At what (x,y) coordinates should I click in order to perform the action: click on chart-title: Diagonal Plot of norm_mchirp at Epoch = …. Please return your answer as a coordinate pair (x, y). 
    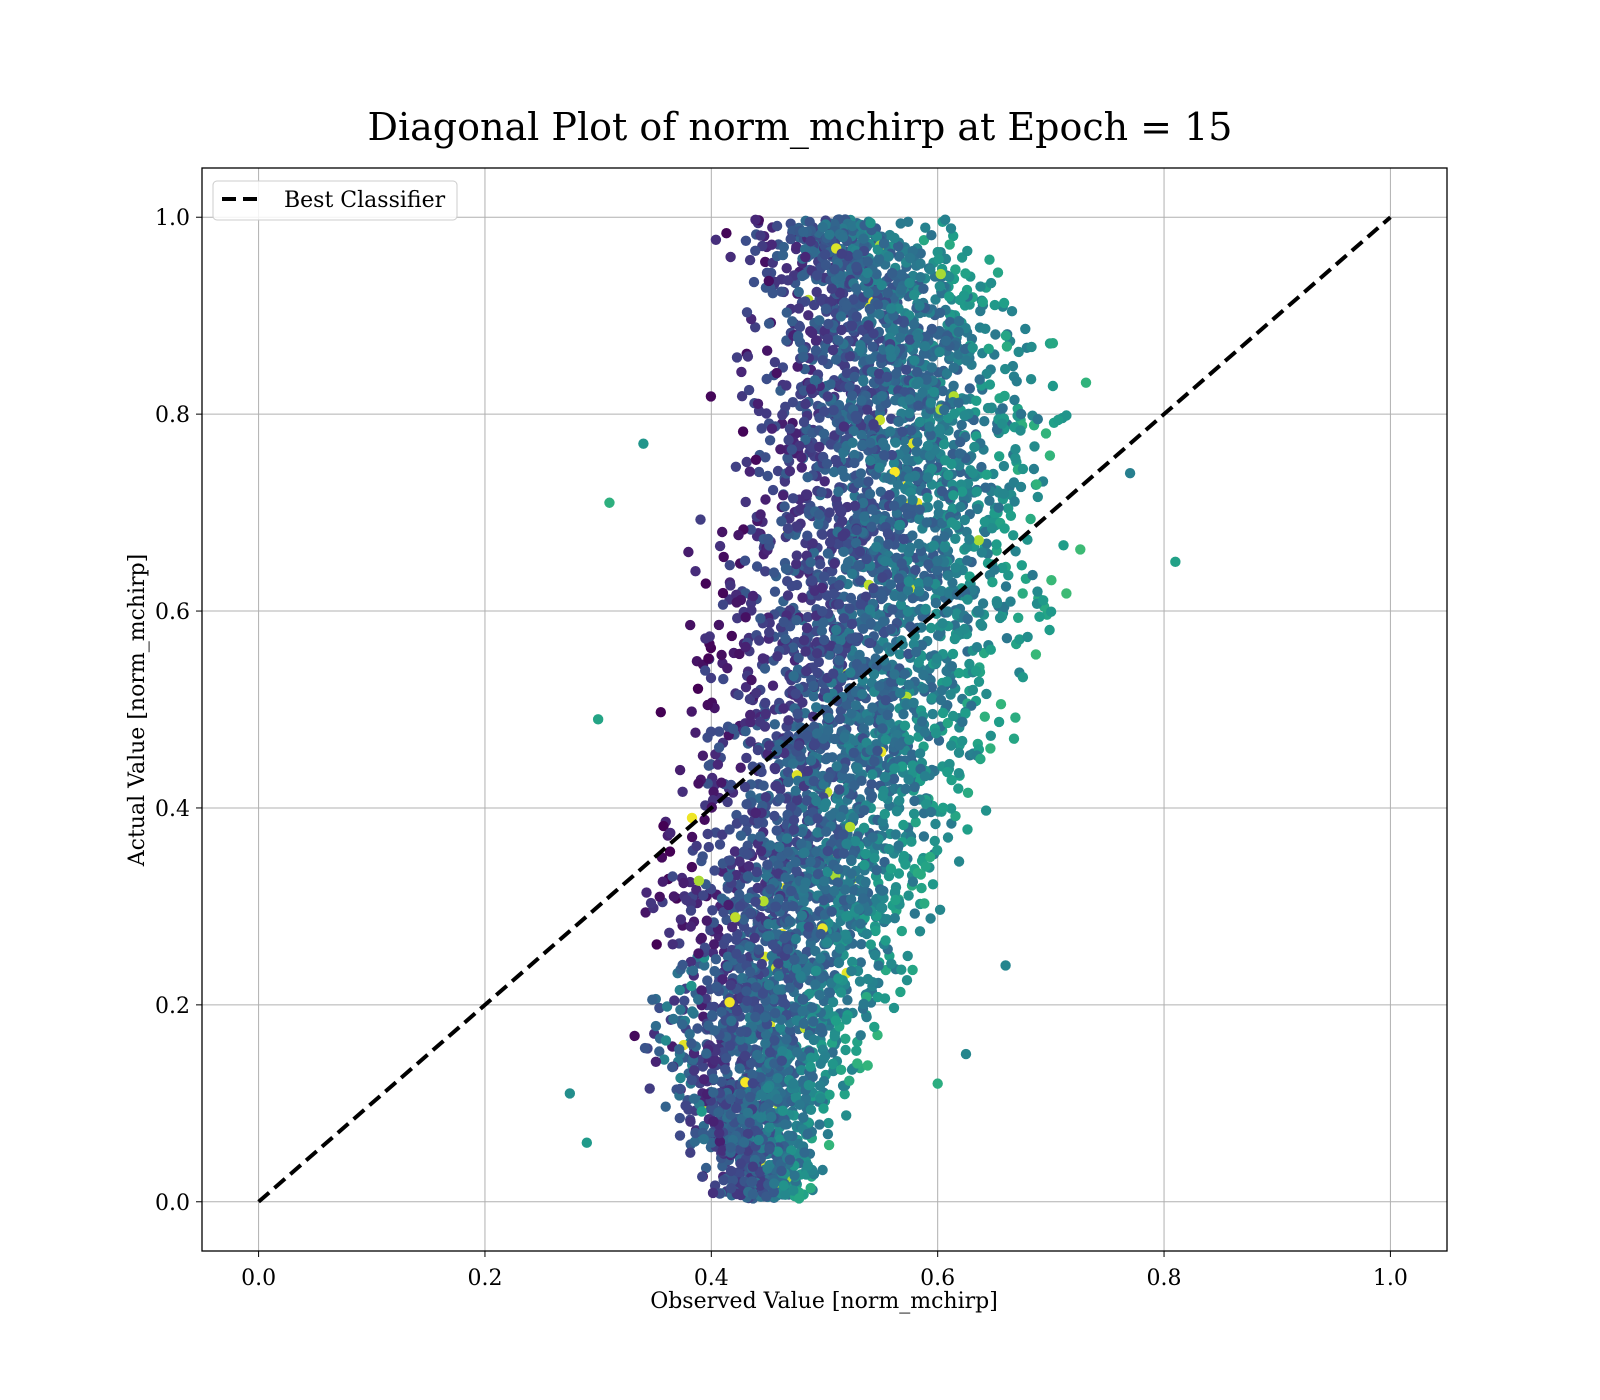
    Looking at the image, I should click on (800, 127).